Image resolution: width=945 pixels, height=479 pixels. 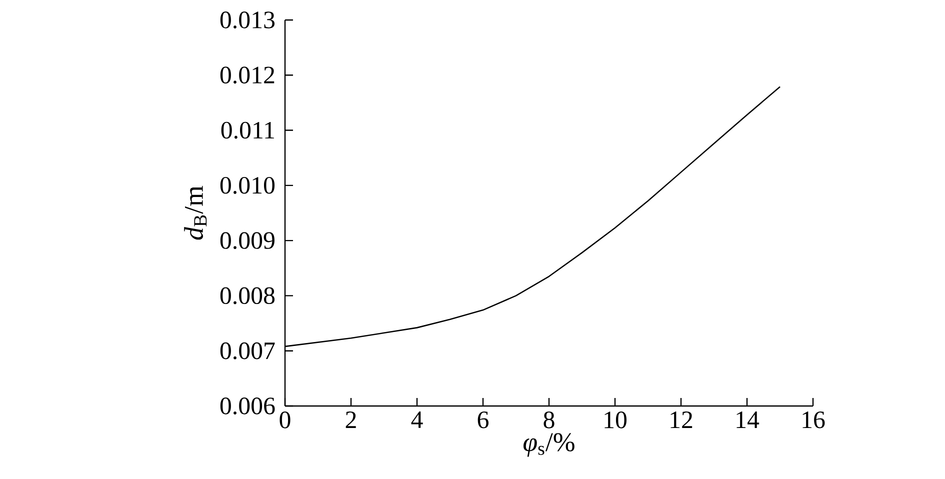 I want to click on y-tick-label: 0.010, so click(x=247, y=185).